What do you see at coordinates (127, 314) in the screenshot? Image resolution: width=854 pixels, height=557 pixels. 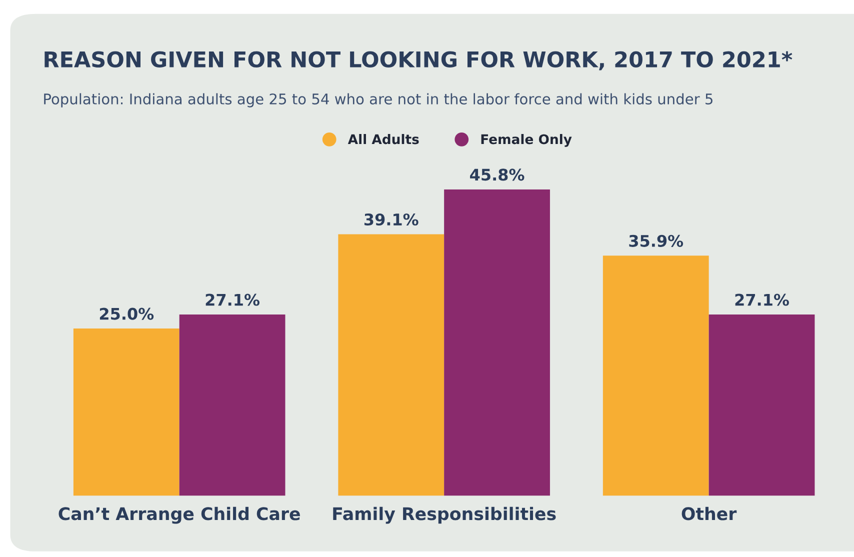 I see `data-label: 25.0%` at bounding box center [127, 314].